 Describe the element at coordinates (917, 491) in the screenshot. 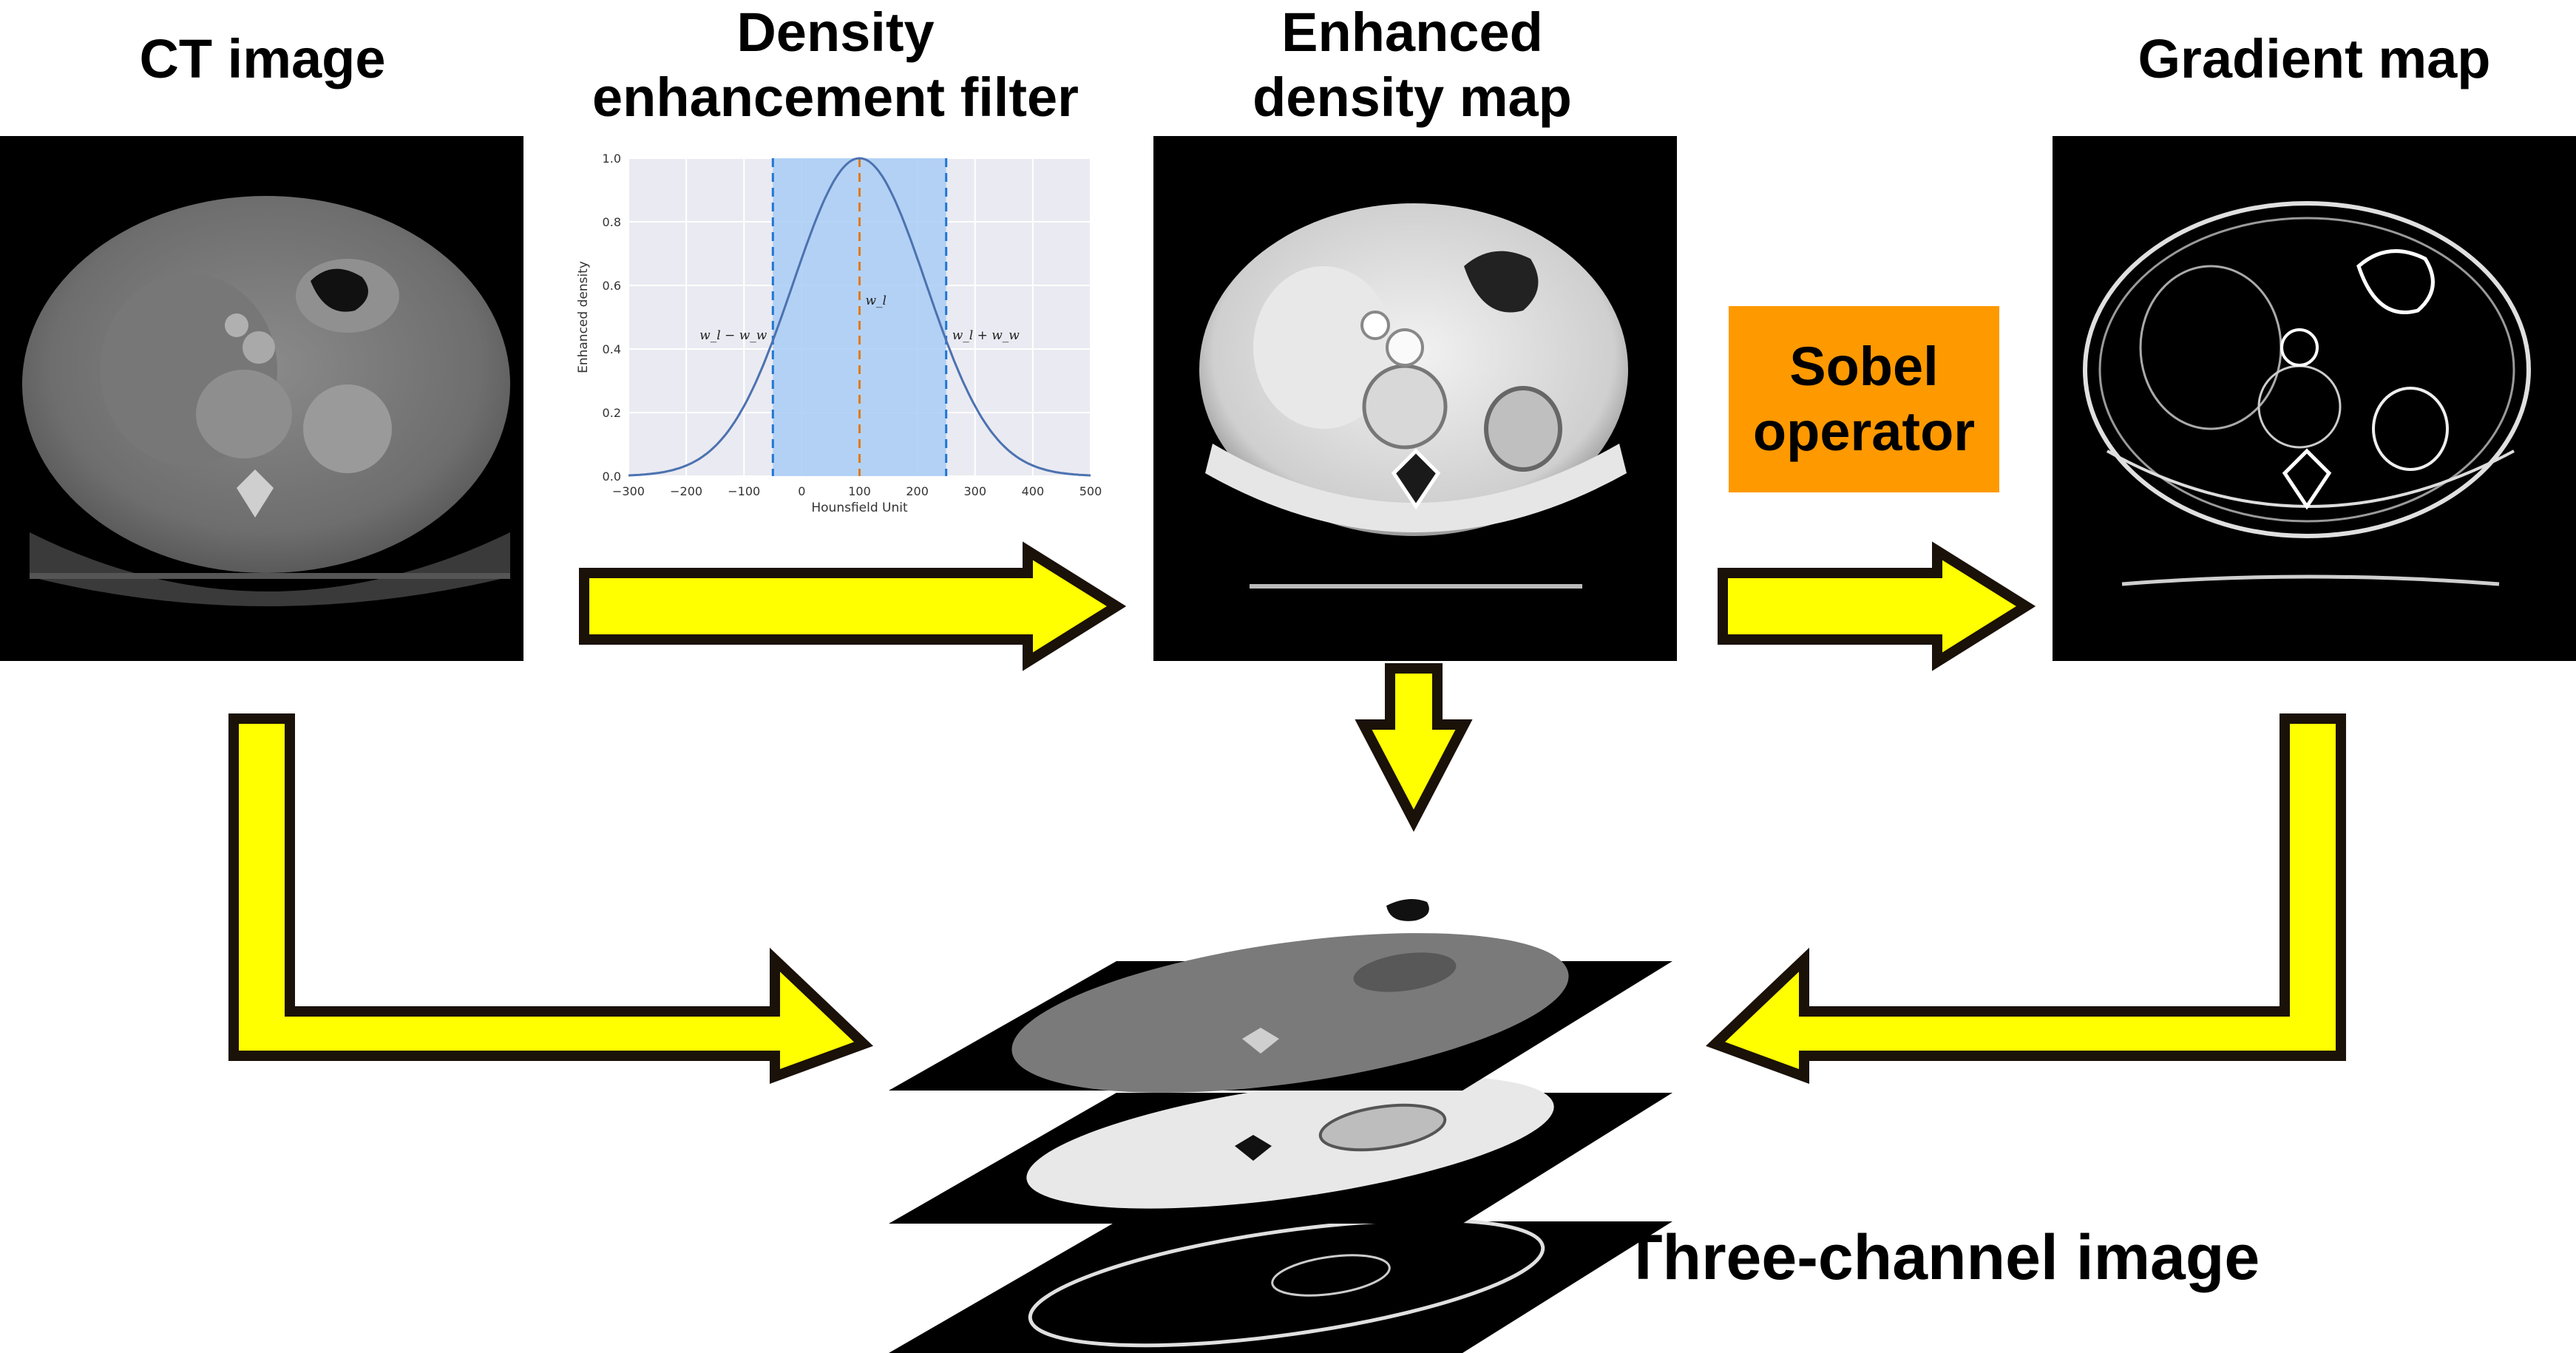

I see `x-tick-label: 200` at that location.